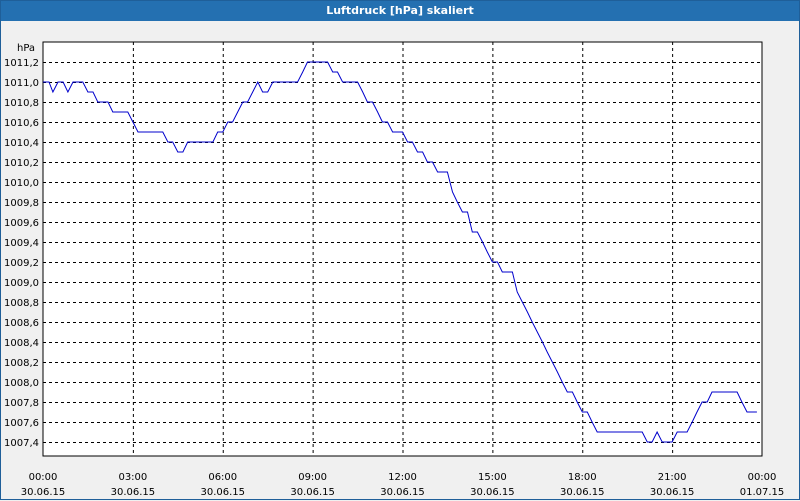 This screenshot has height=501, width=800. I want to click on y-tick-label: 1009,0, so click(21, 283).